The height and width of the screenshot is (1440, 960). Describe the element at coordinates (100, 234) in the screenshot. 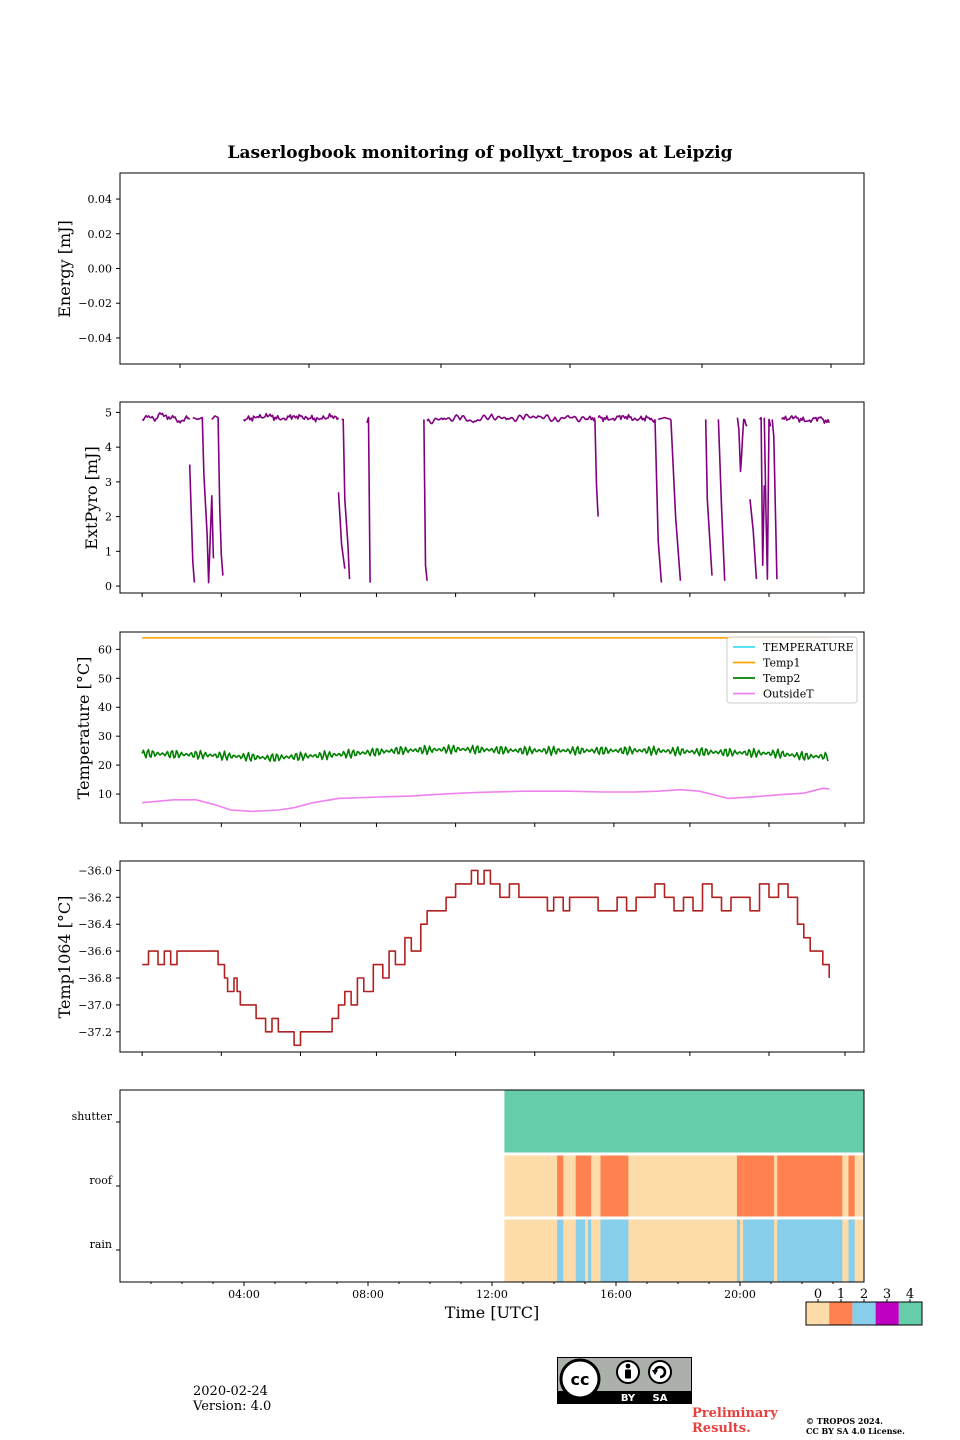

I see `energy-ytick-label: 0.02` at that location.